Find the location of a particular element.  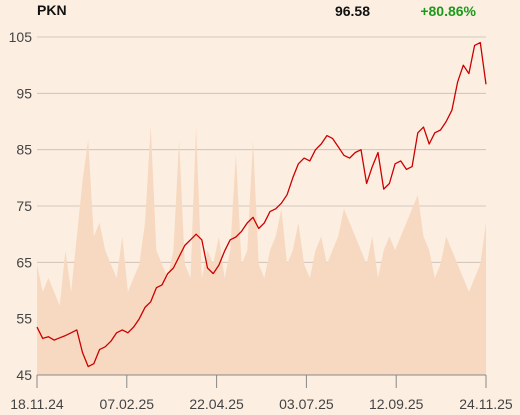

ticker-symbol: PKN is located at coordinates (52, 10).